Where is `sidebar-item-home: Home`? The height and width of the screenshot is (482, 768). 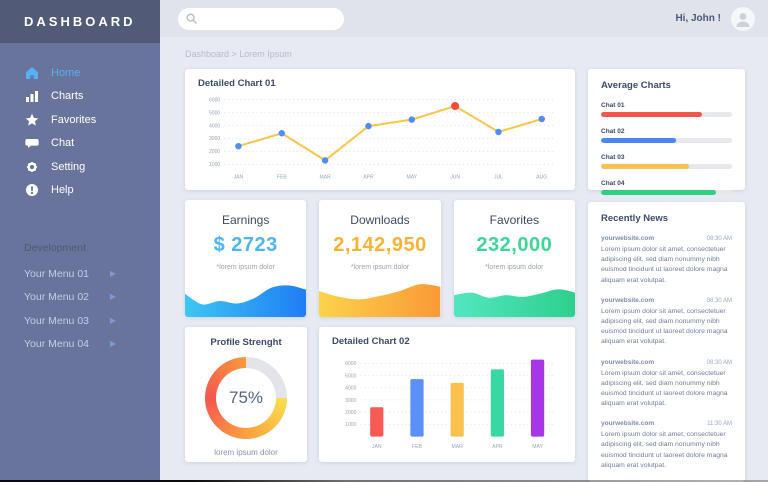 sidebar-item-home: Home is located at coordinates (80, 73).